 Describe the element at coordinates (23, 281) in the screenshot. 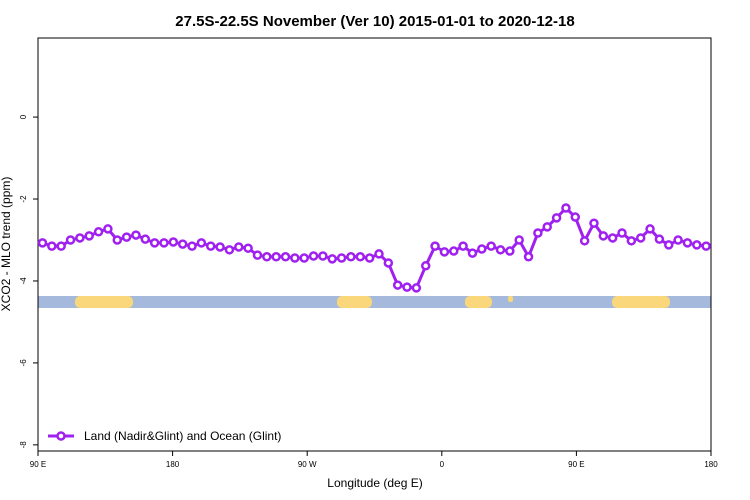

I see `y-tick-label: -4` at that location.